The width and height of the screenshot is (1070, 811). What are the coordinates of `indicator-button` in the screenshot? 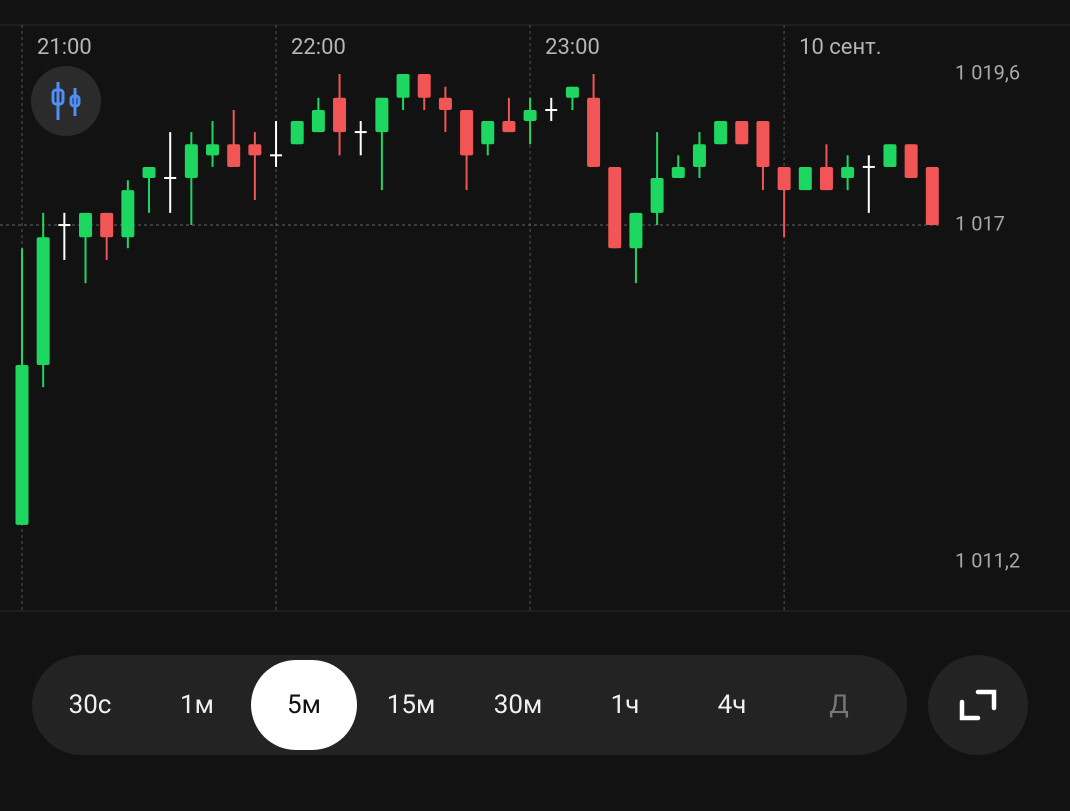 It's located at (66, 101).